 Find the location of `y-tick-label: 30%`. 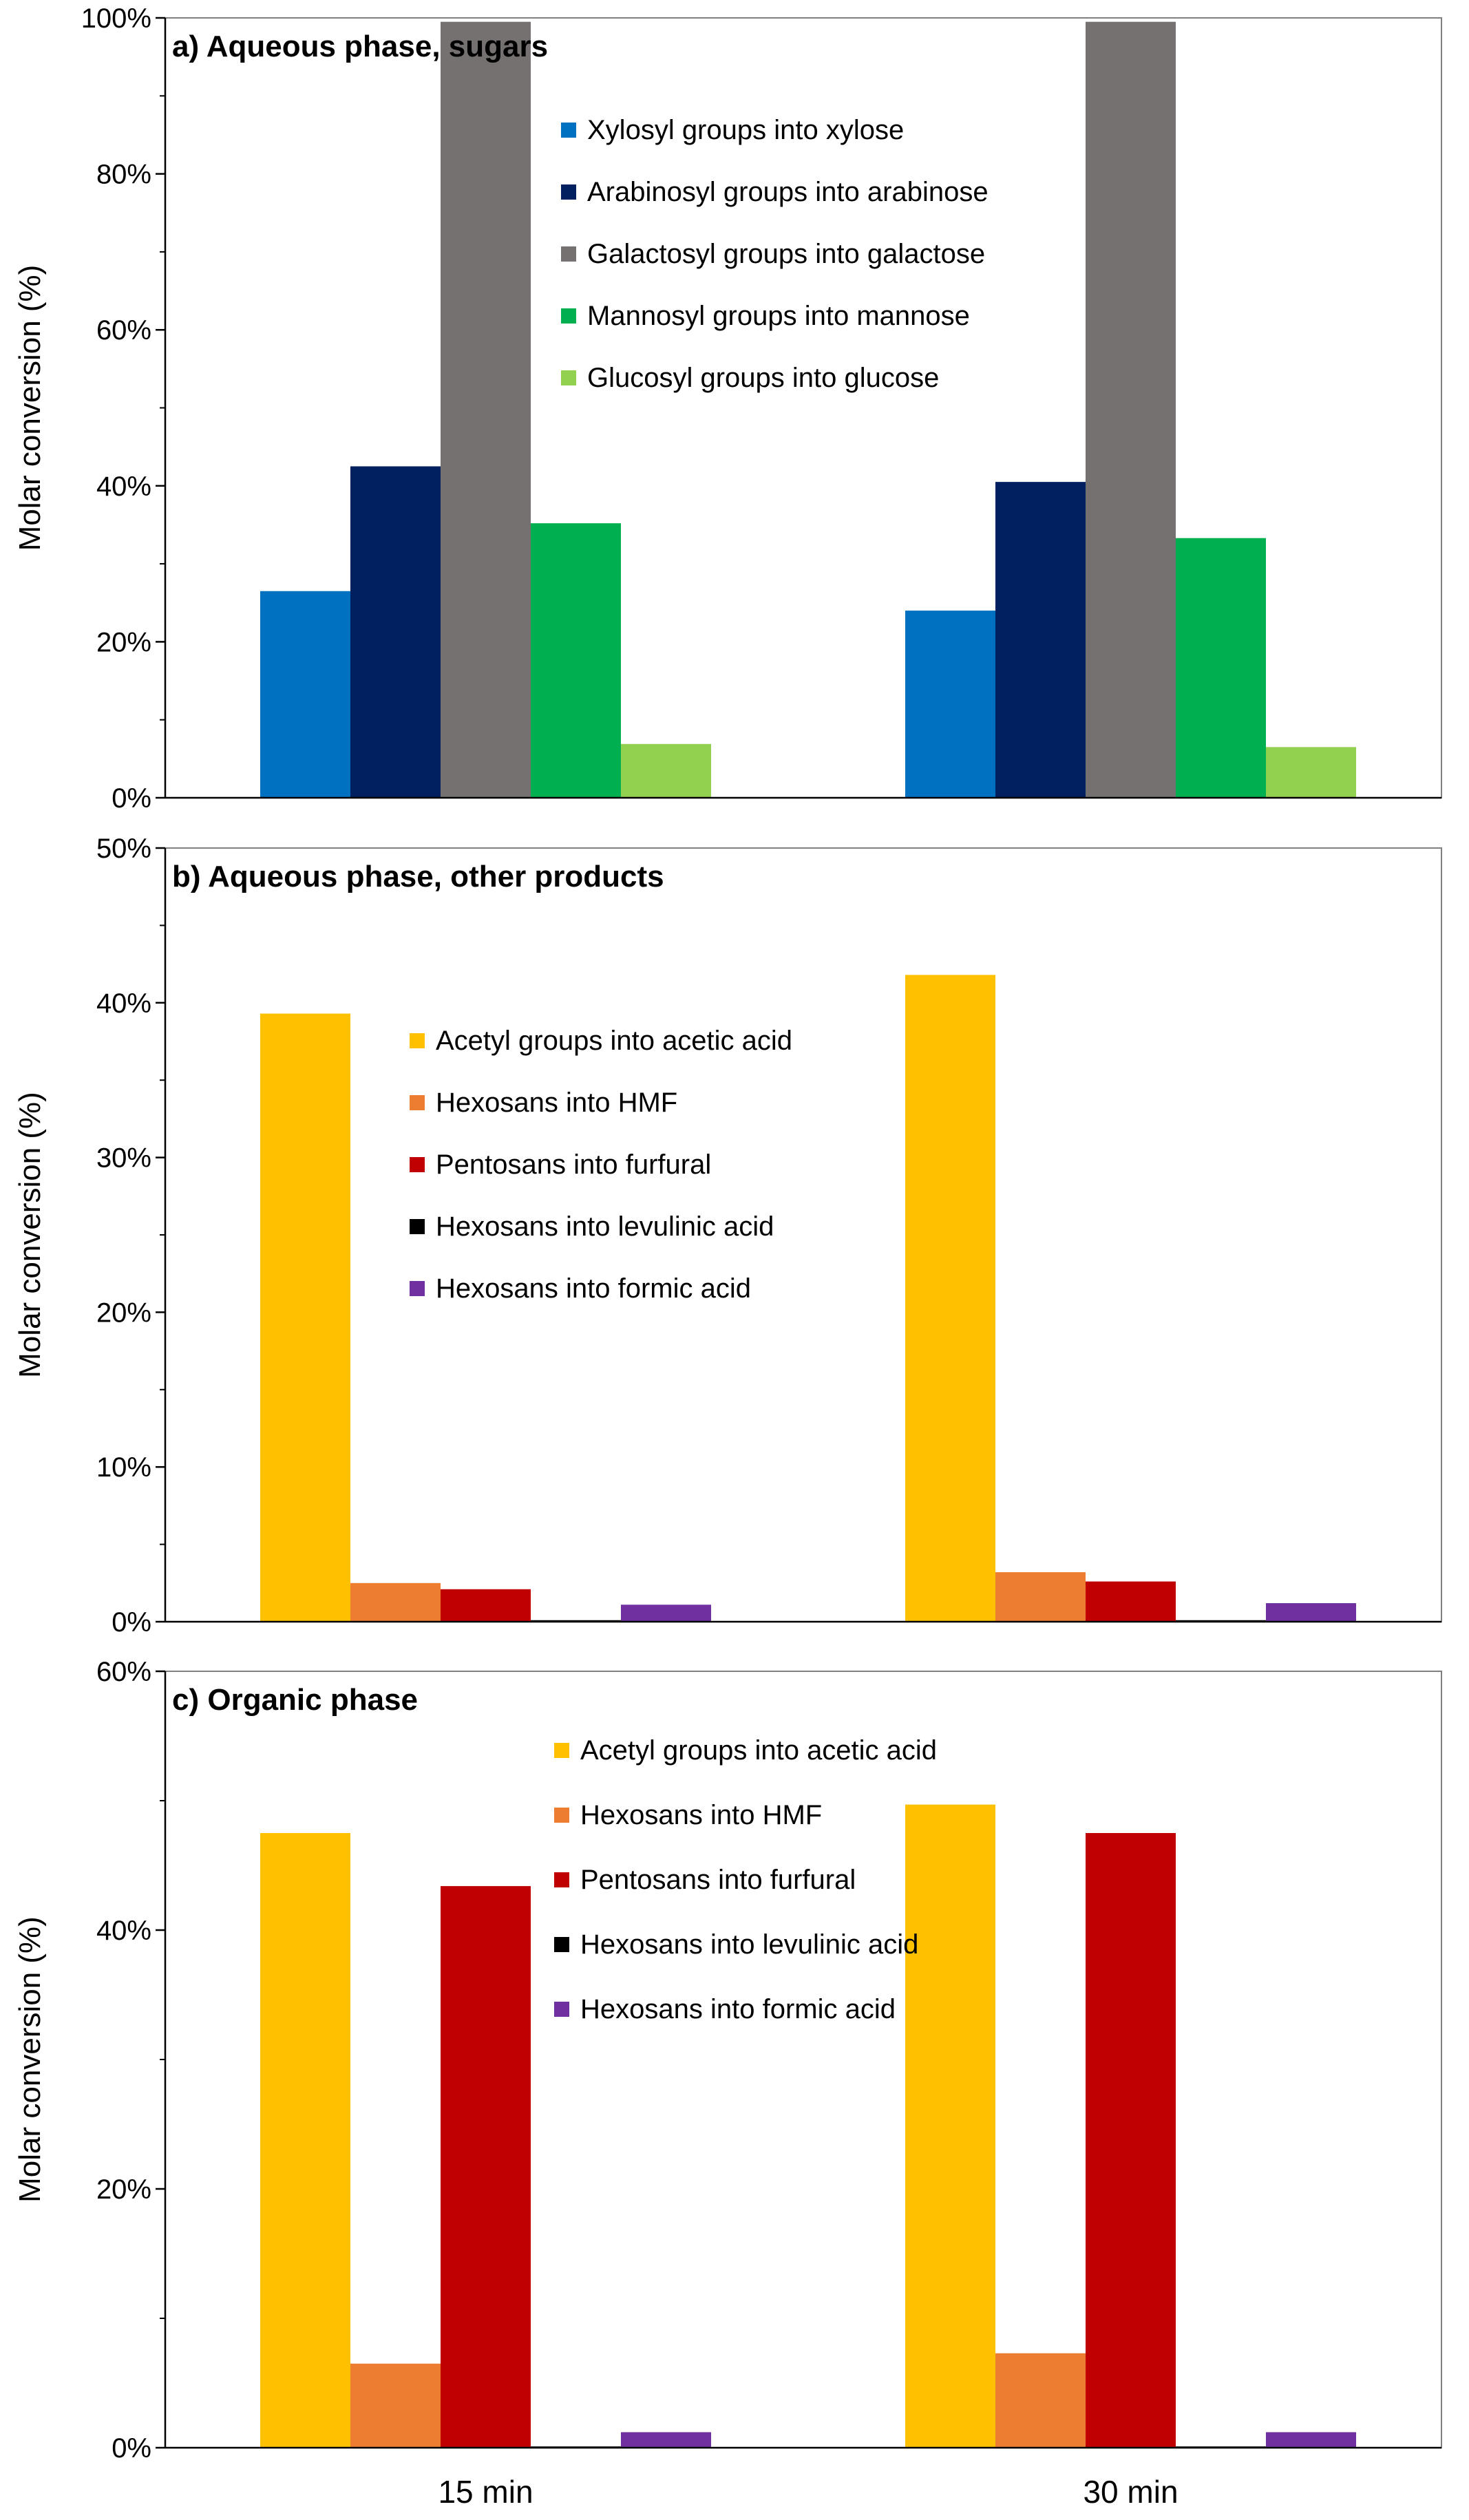

y-tick-label: 30% is located at coordinates (123, 1158).